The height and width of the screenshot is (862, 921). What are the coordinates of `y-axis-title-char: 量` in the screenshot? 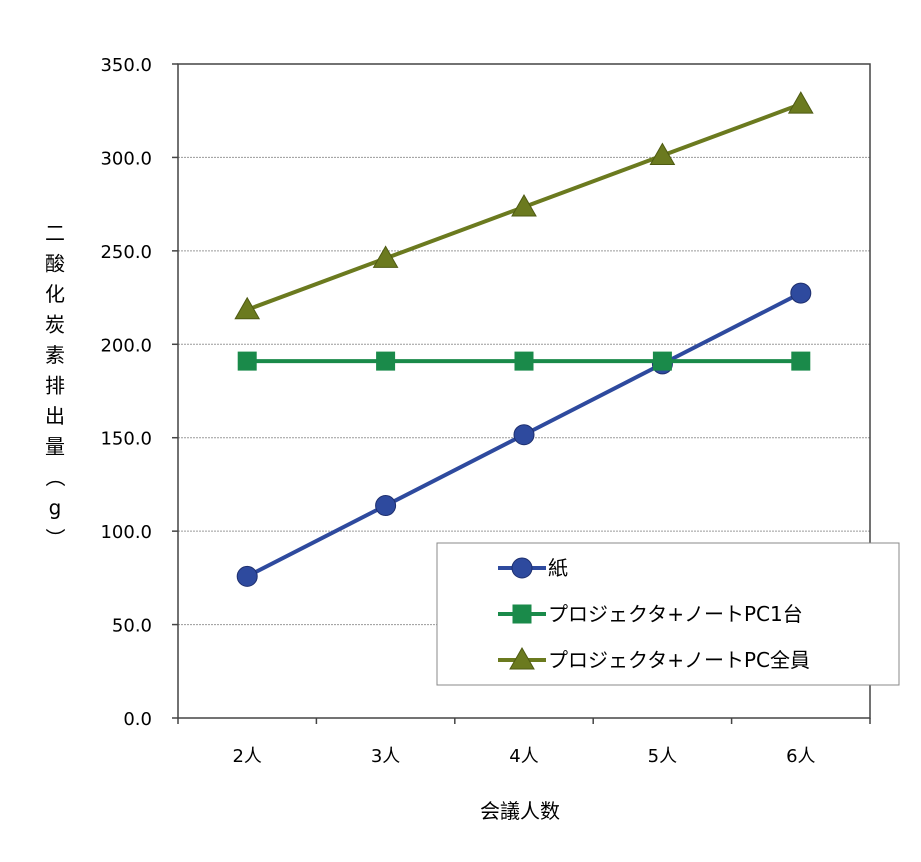 It's located at (55, 447).